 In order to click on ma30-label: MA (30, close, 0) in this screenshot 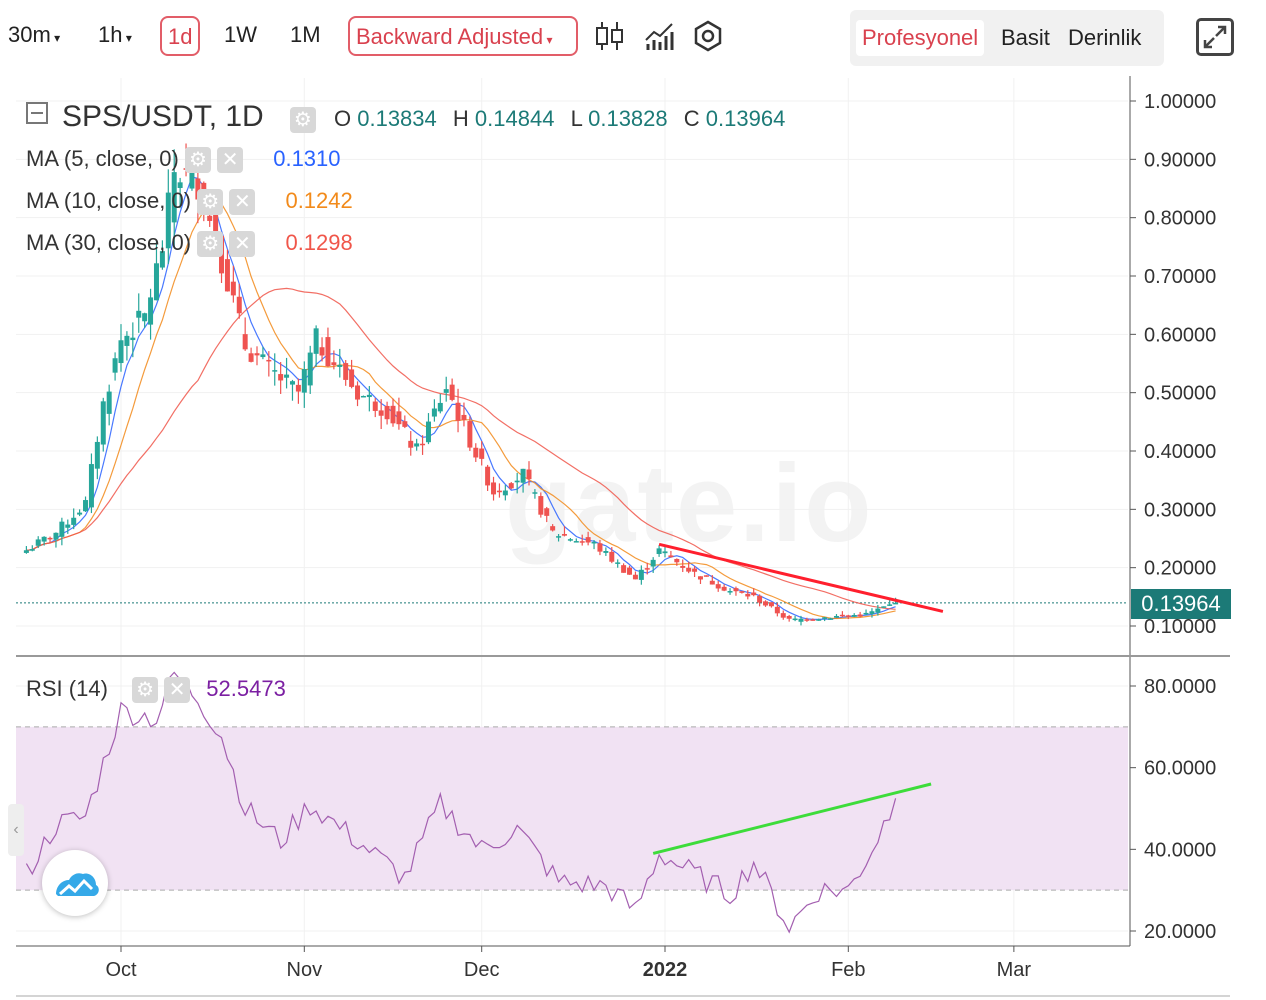, I will do `click(109, 242)`.